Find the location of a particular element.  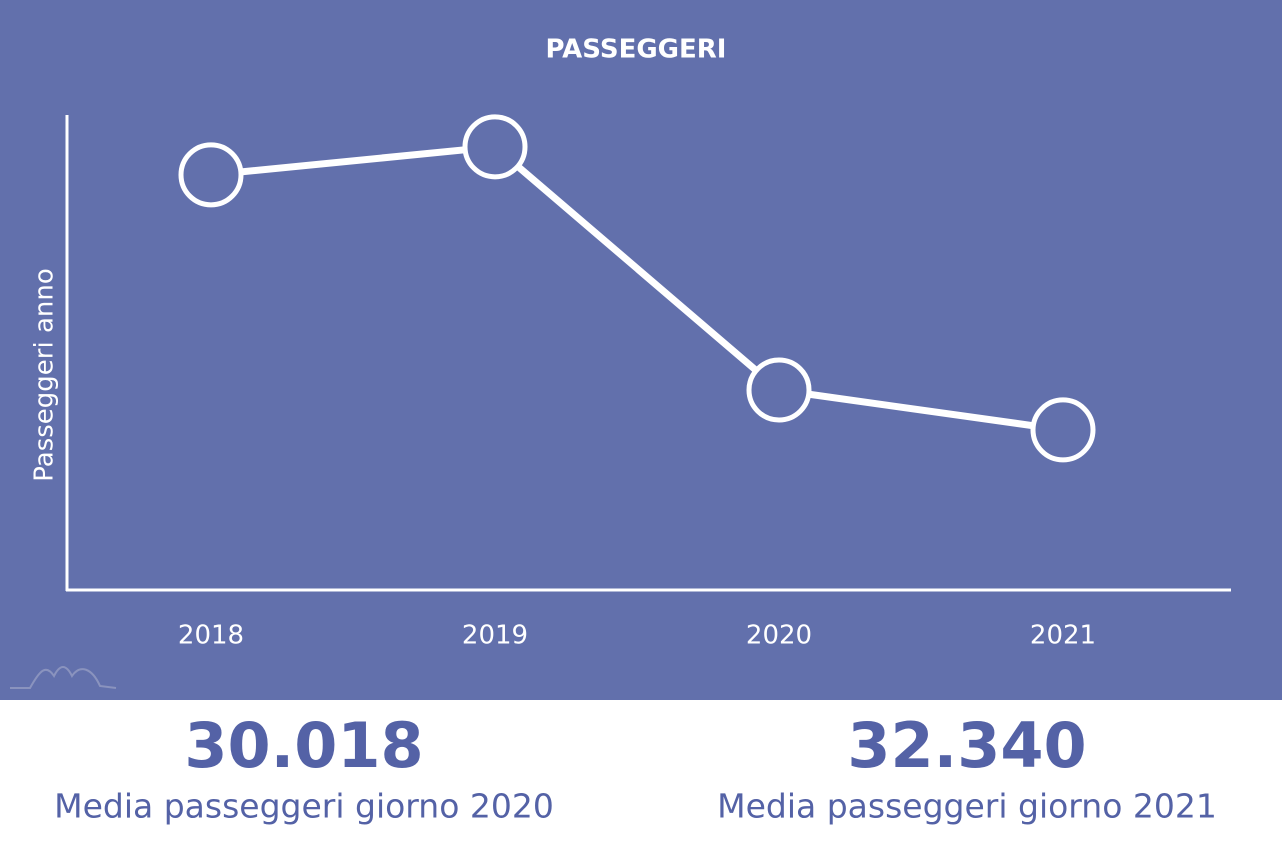

stat-value: 32.340 is located at coordinates (966, 745).